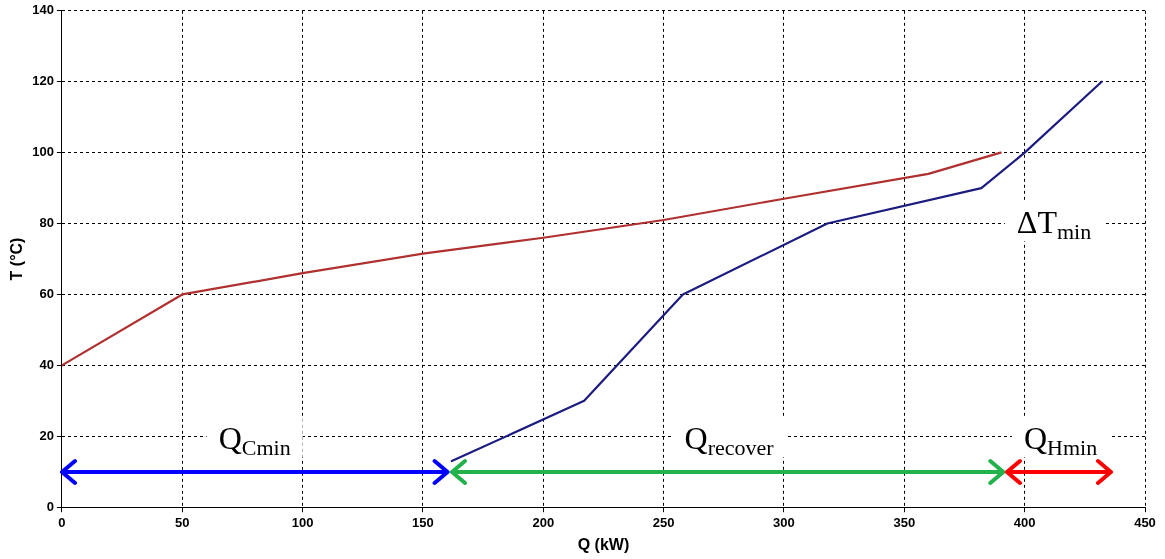 This screenshot has width=1165, height=559. Describe the element at coordinates (423, 522) in the screenshot. I see `x-tick-label: 150` at that location.